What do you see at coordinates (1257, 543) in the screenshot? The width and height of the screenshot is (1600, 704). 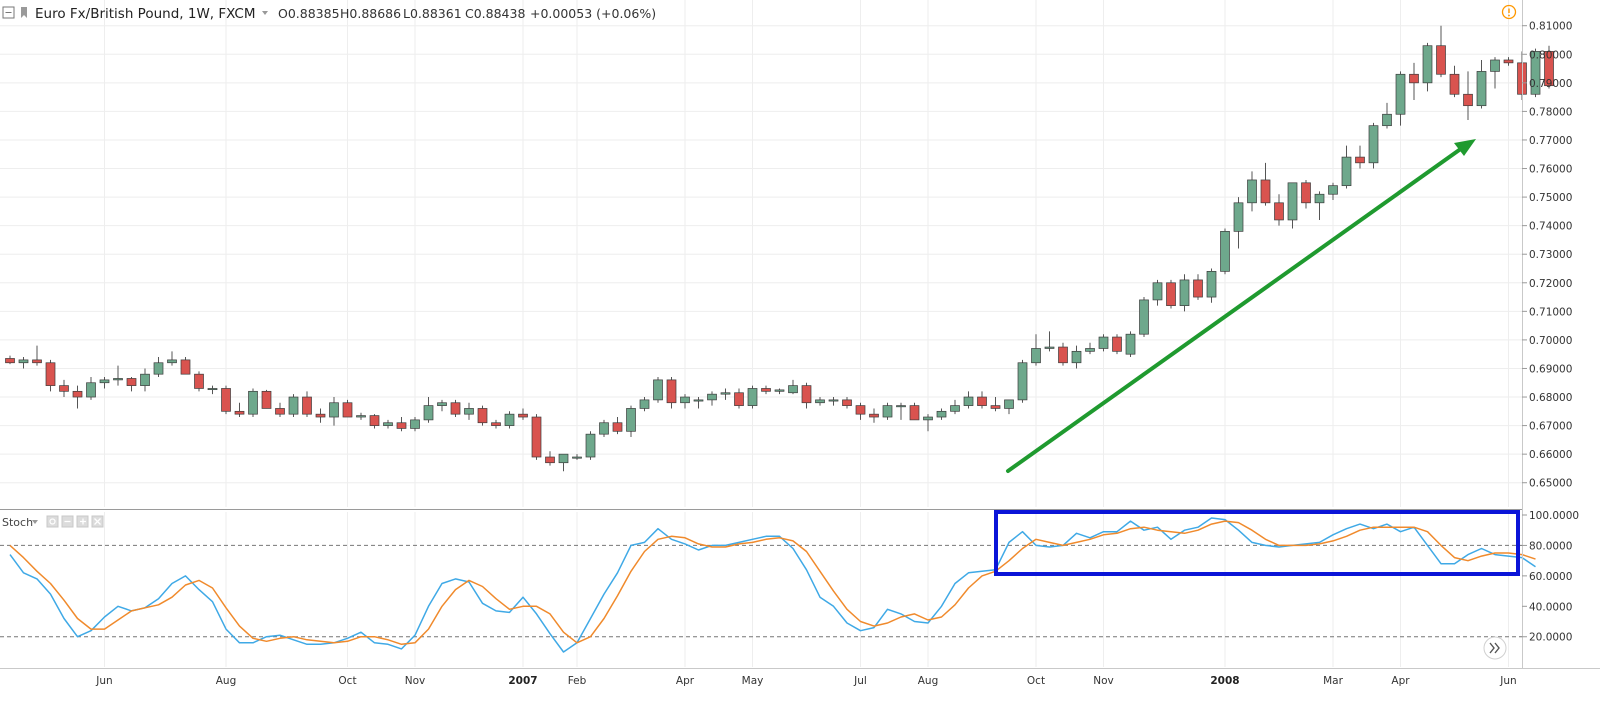 I see `highlight-box` at bounding box center [1257, 543].